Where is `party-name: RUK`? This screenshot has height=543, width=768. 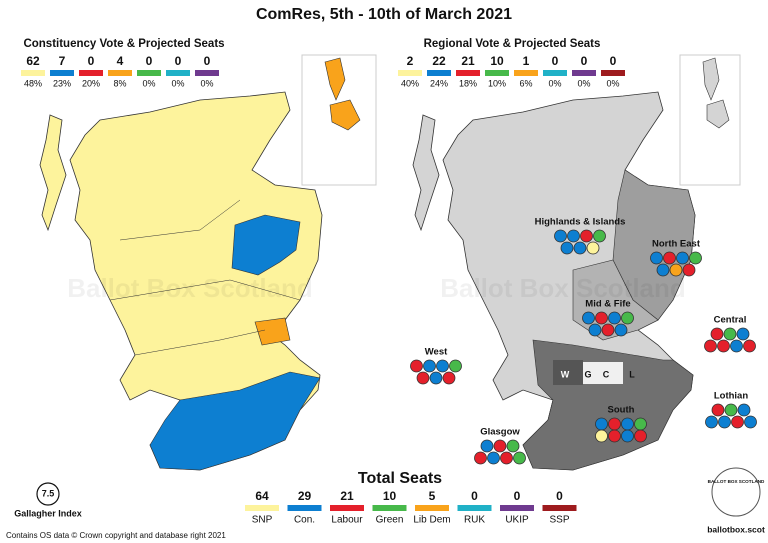
party-name: RUK is located at coordinates (474, 520).